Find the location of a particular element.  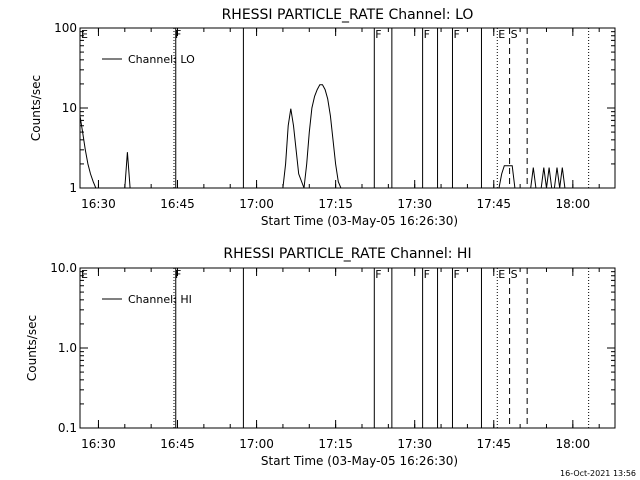

chart-title: RHESSI PARTICLE_RATE Channel: LO is located at coordinates (348, 15).